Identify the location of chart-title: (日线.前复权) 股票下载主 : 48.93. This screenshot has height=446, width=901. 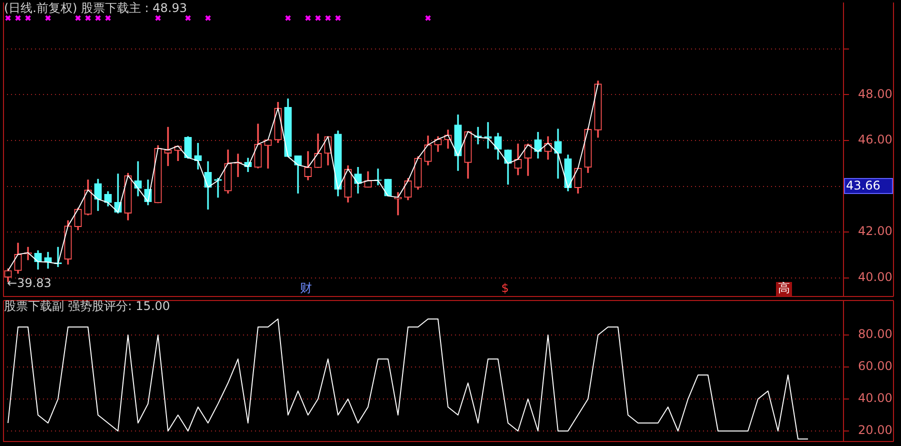
(96, 8).